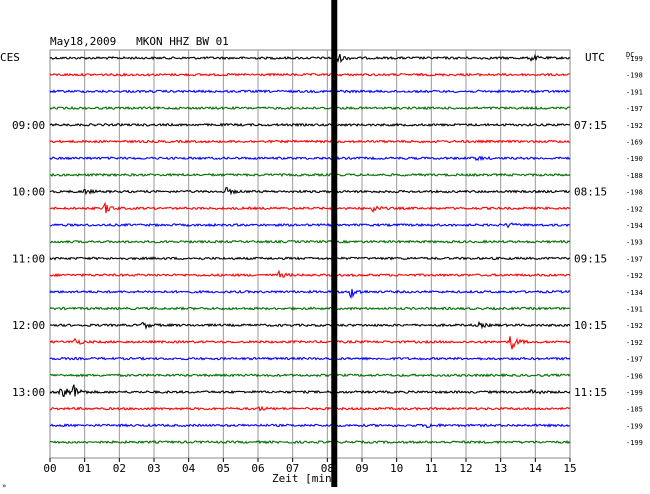 The height and width of the screenshot is (494, 650). Describe the element at coordinates (310, 466) in the screenshot. I see `ticks: 00 01 02 03 04 05 06 07 08 09 10 11 12 13 14 15` at that location.